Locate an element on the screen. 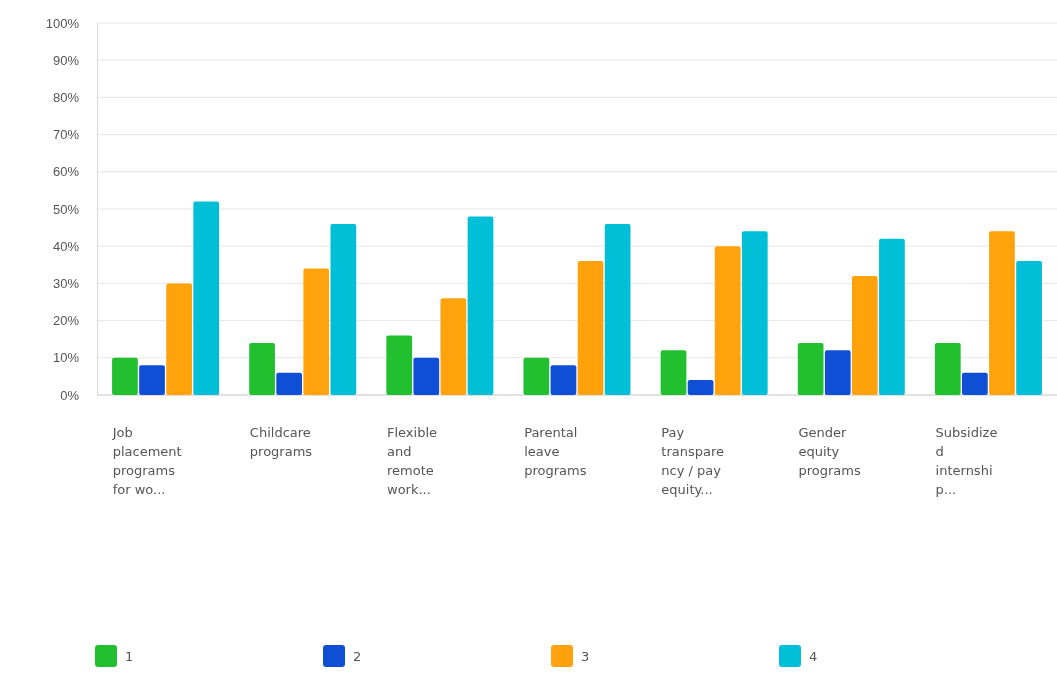 This screenshot has width=1057, height=696. legend-label: 3 is located at coordinates (585, 656).